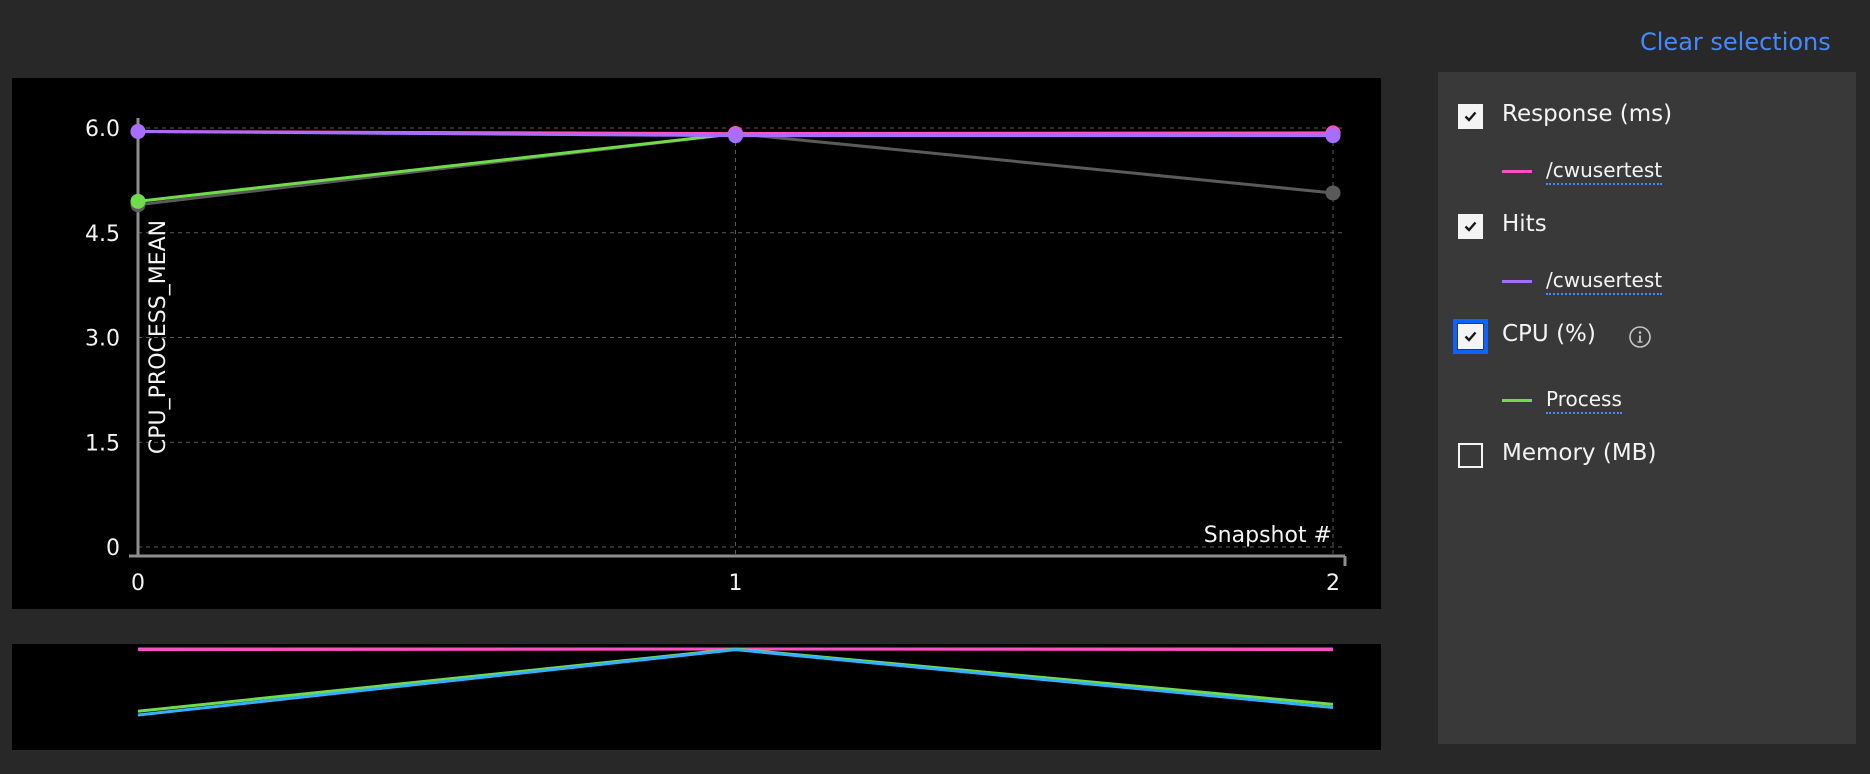 Image resolution: width=1870 pixels, height=774 pixels. What do you see at coordinates (1584, 400) in the screenshot?
I see `series-label: Process` at bounding box center [1584, 400].